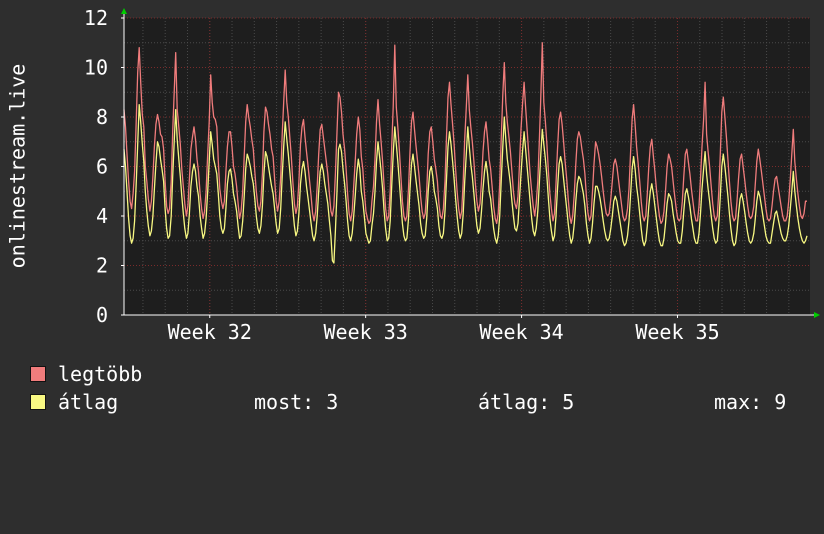  What do you see at coordinates (38, 402) in the screenshot?
I see `legend-swatch-avg` at bounding box center [38, 402].